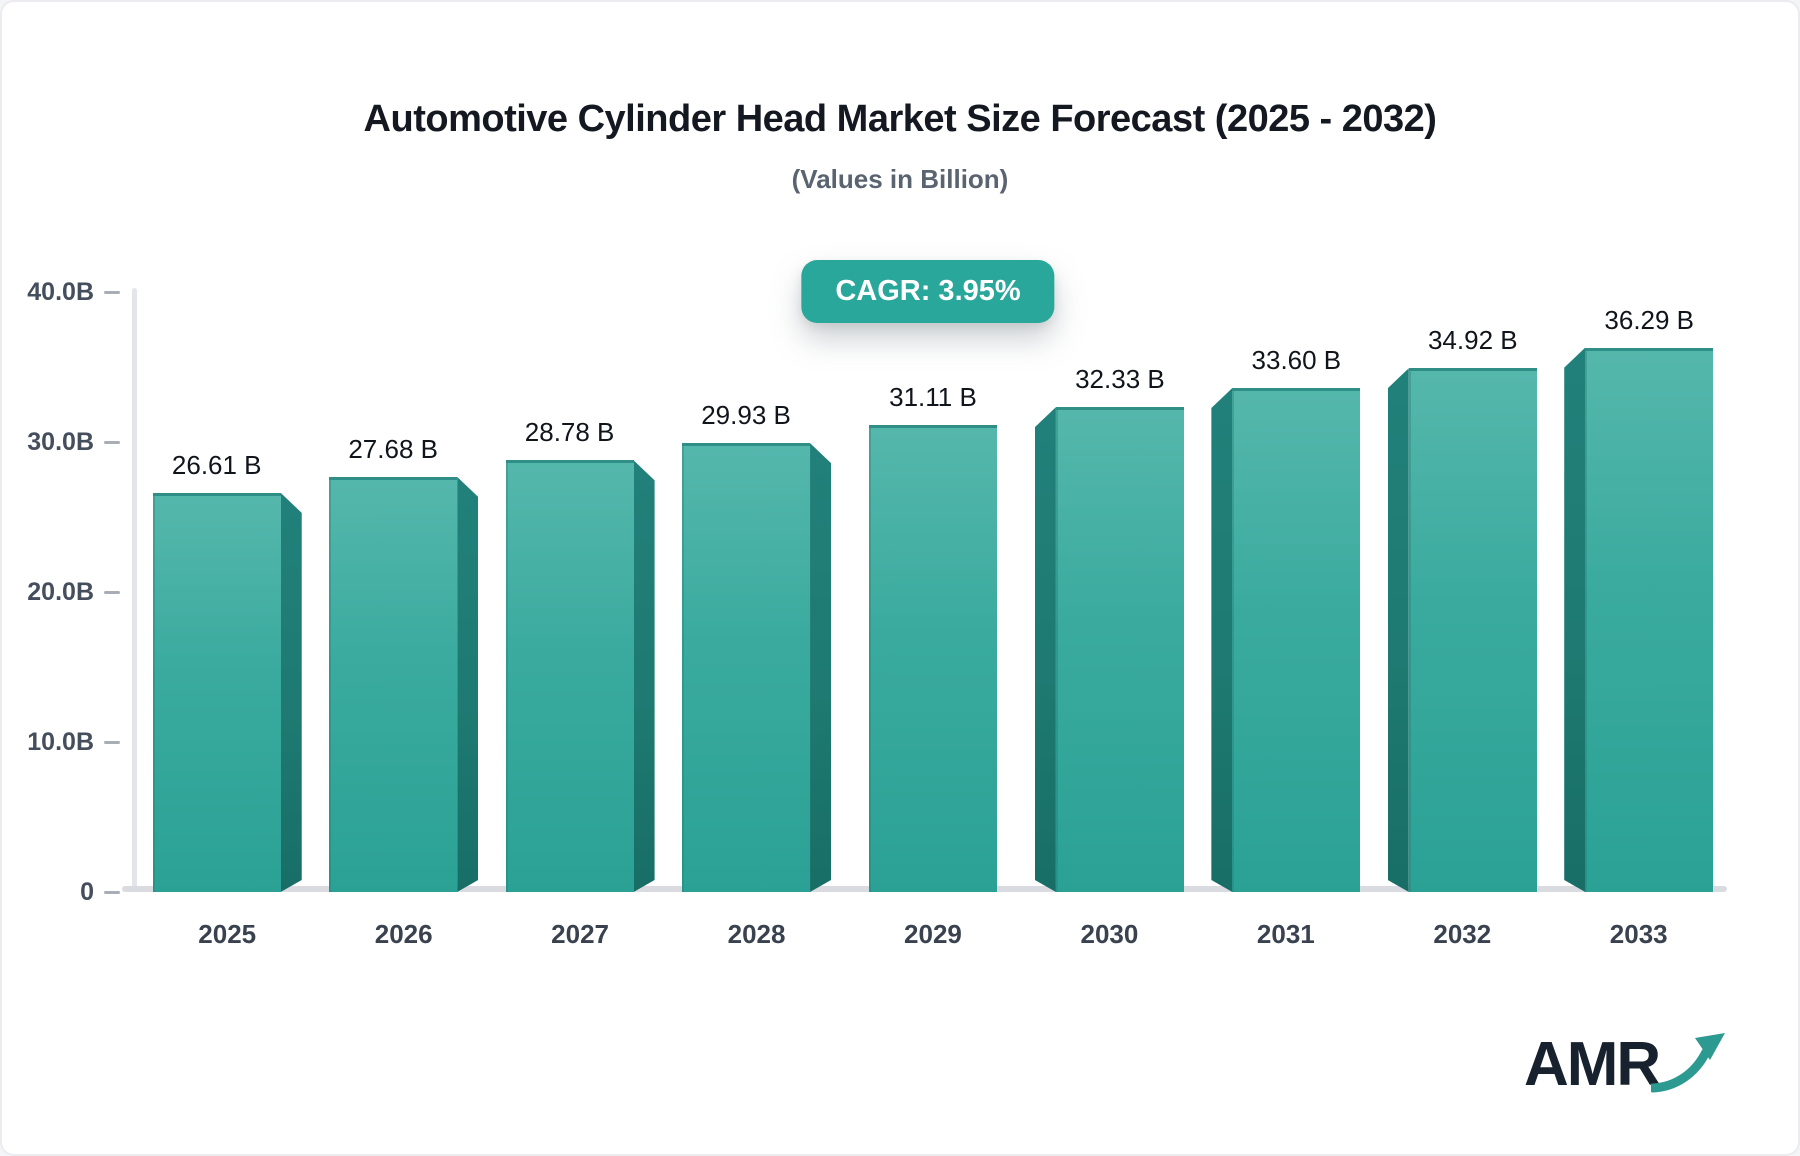  I want to click on y-tick-label: 0, so click(87, 892).